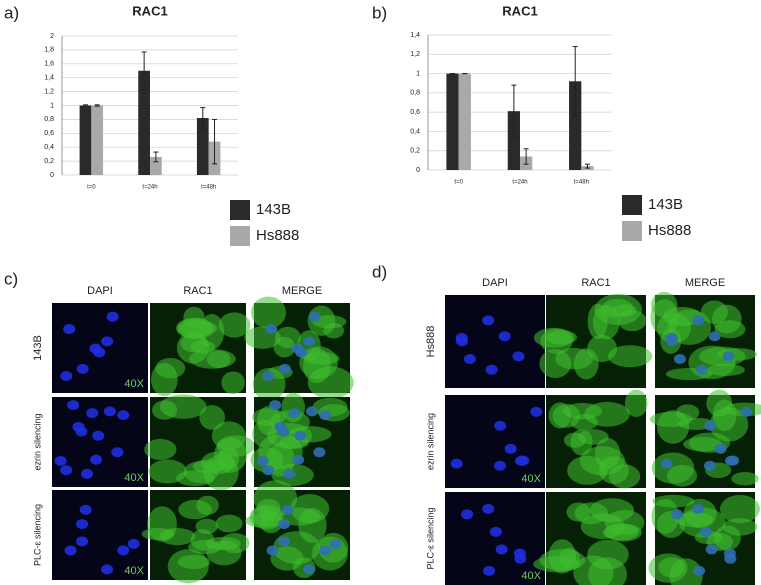 This screenshot has width=761, height=585. What do you see at coordinates (430, 441) in the screenshot?
I see `row-label: ezrin silencing` at bounding box center [430, 441].